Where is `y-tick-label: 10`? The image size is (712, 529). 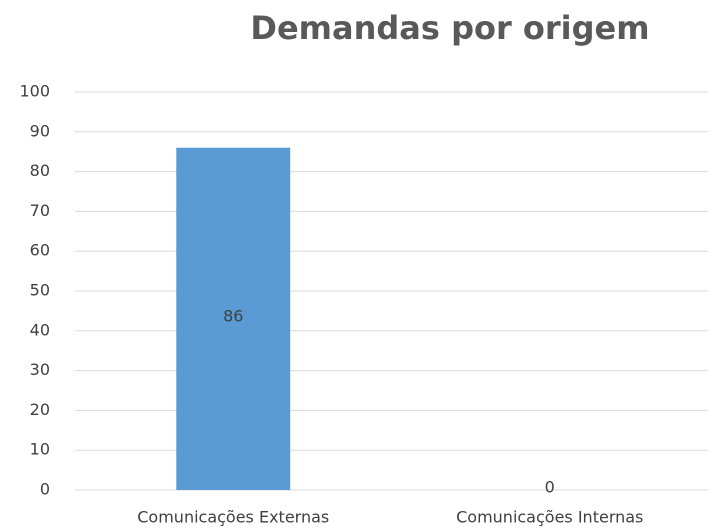 y-tick-label: 10 is located at coordinates (40, 449).